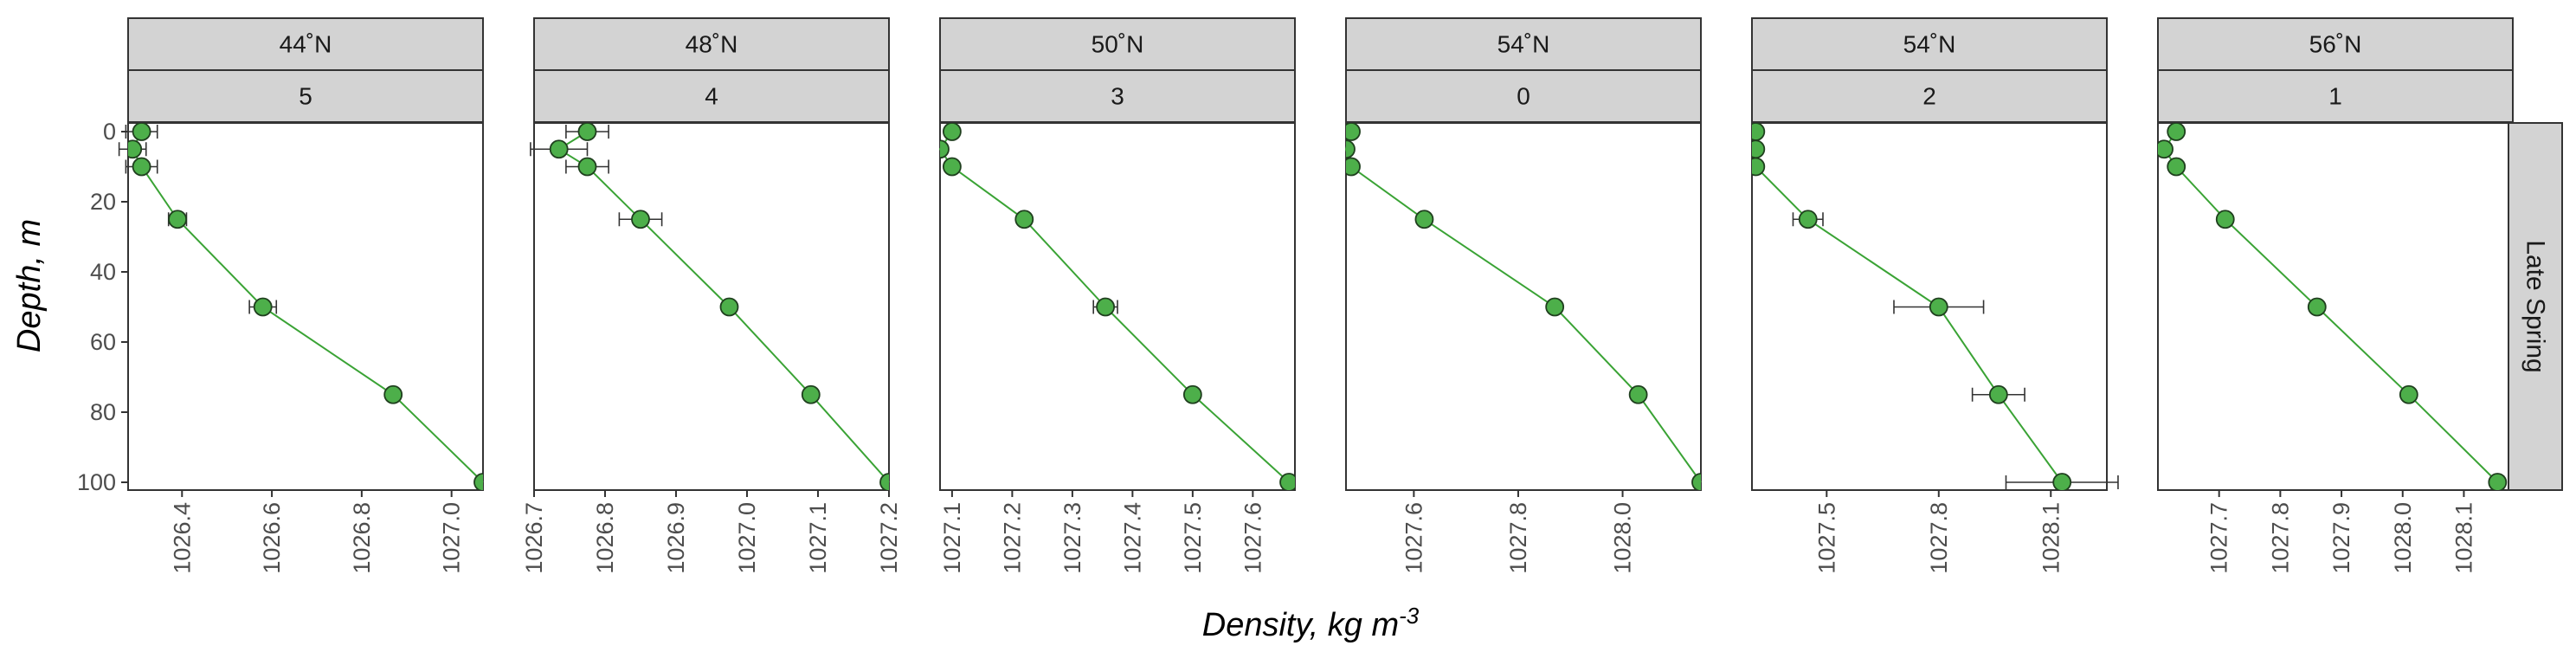 This screenshot has width=2576, height=665. I want to click on row-strip: Late Spring, so click(2535, 306).